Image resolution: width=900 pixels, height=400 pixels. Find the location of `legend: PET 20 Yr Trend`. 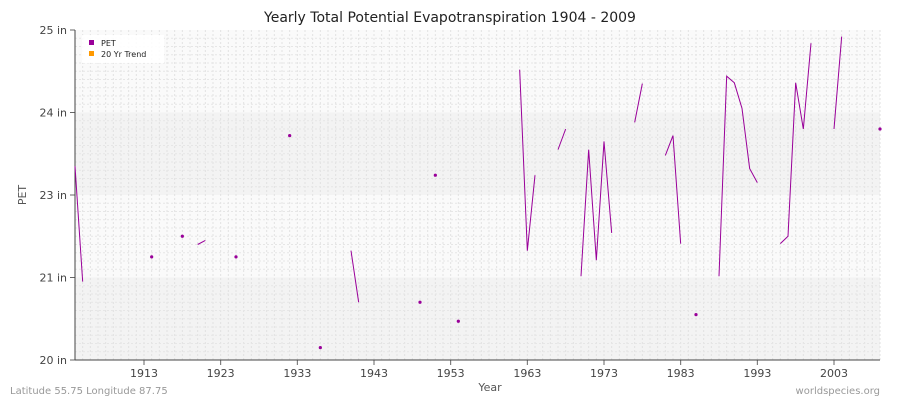

legend: PET 20 Yr Trend is located at coordinates (123, 49).